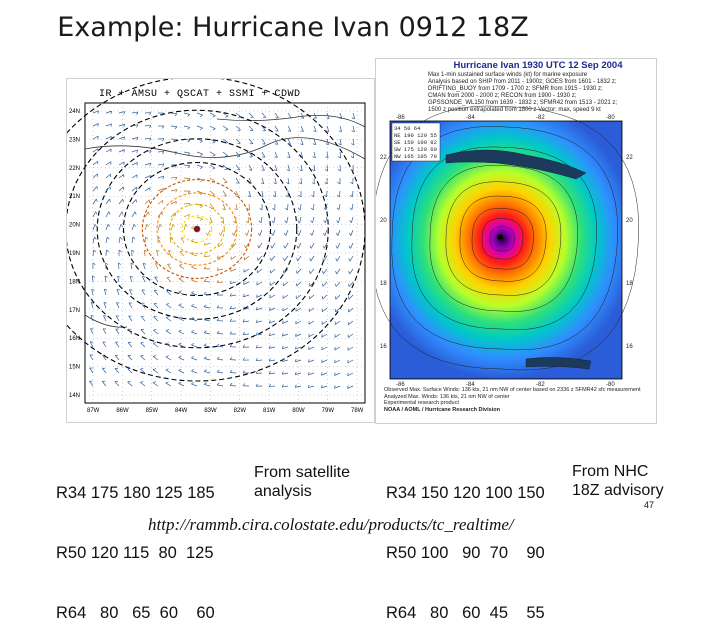  I want to click on satellite-source-legend: IR + AMSU + QSCAT + SSMI + CDWD, so click(200, 94).